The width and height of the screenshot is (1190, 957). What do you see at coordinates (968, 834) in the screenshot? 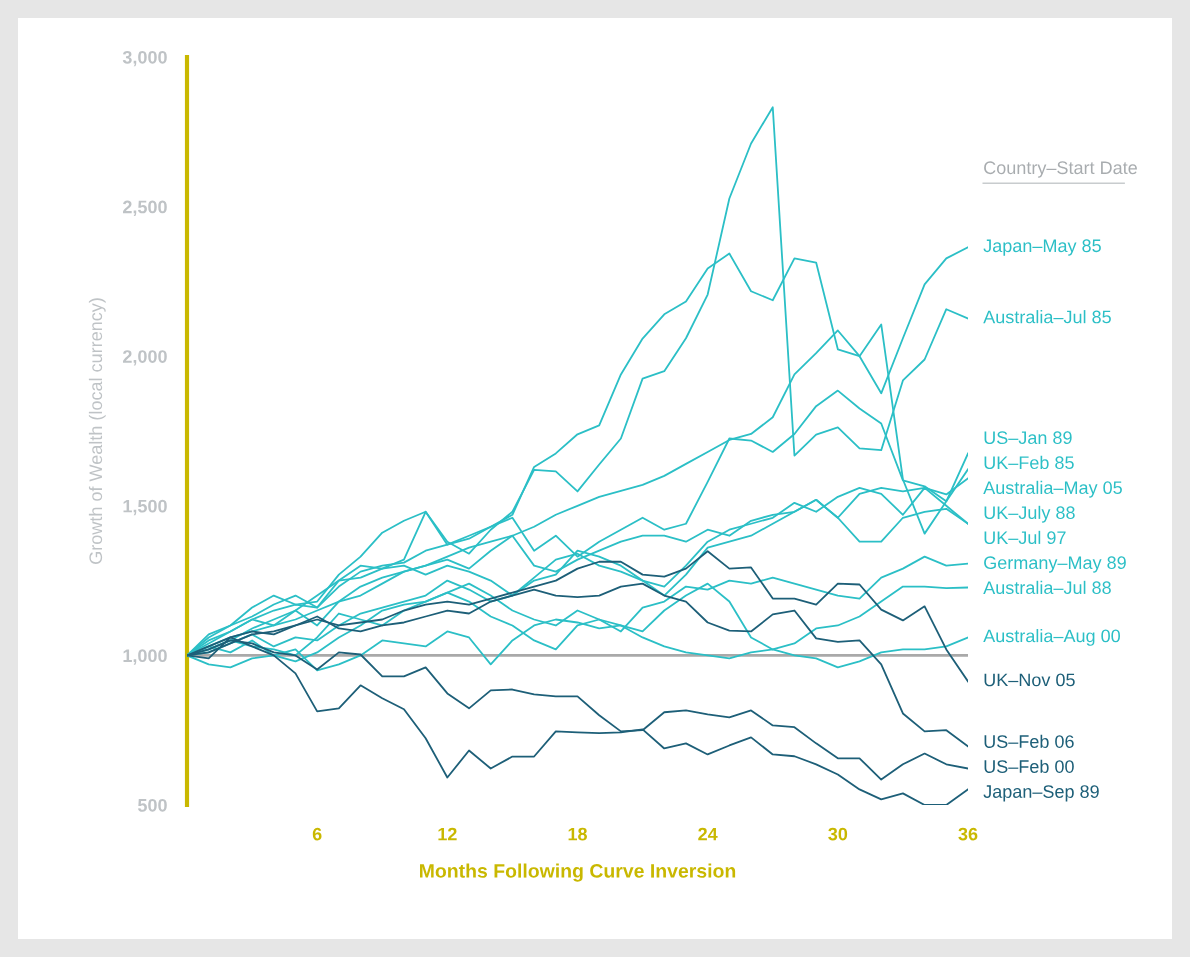
I see `x-tick-label: 36` at bounding box center [968, 834].